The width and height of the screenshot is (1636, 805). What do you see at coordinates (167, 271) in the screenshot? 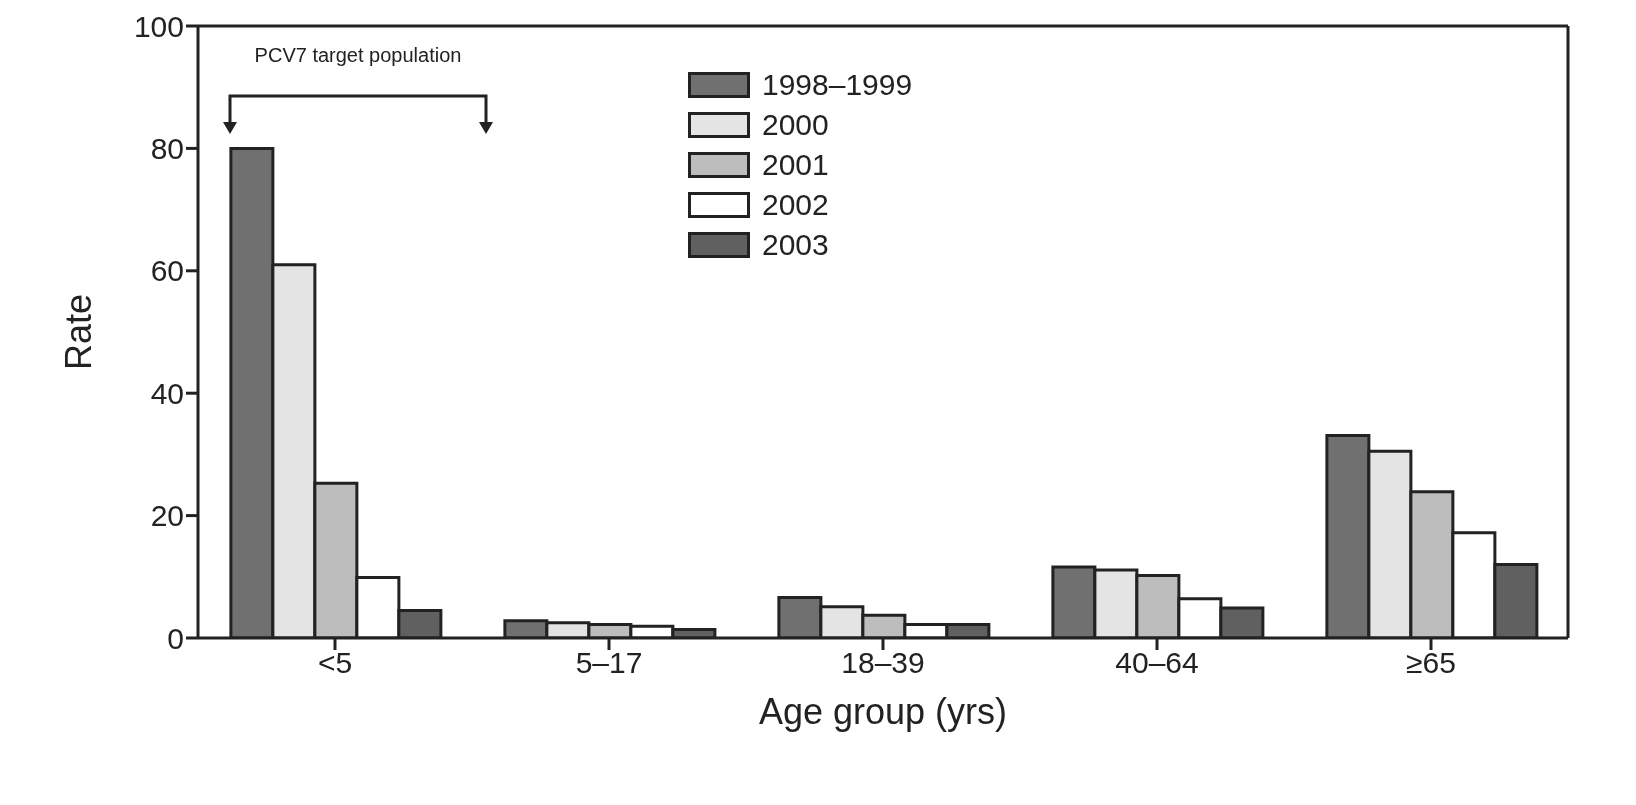
I see `y-tick-label: 60` at bounding box center [167, 271].